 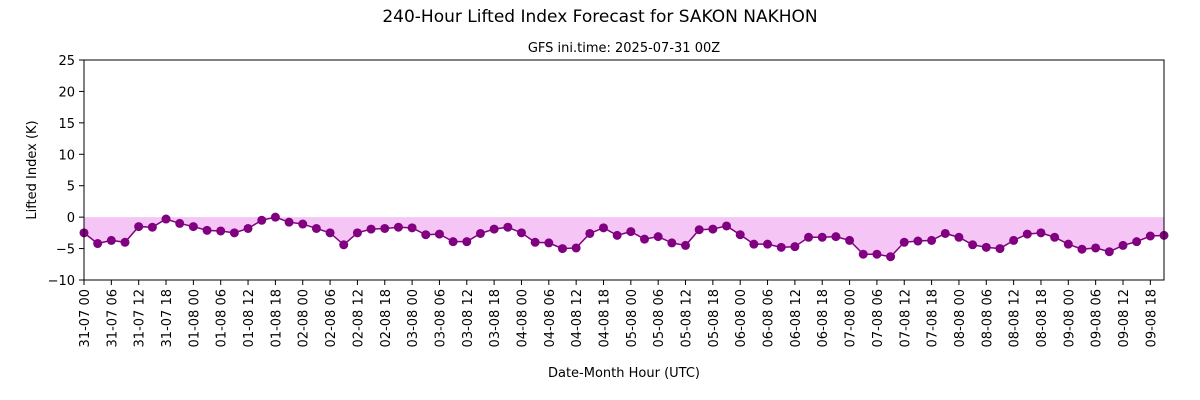 I want to click on x-tick-label: 07-08 06, so click(x=878, y=318).